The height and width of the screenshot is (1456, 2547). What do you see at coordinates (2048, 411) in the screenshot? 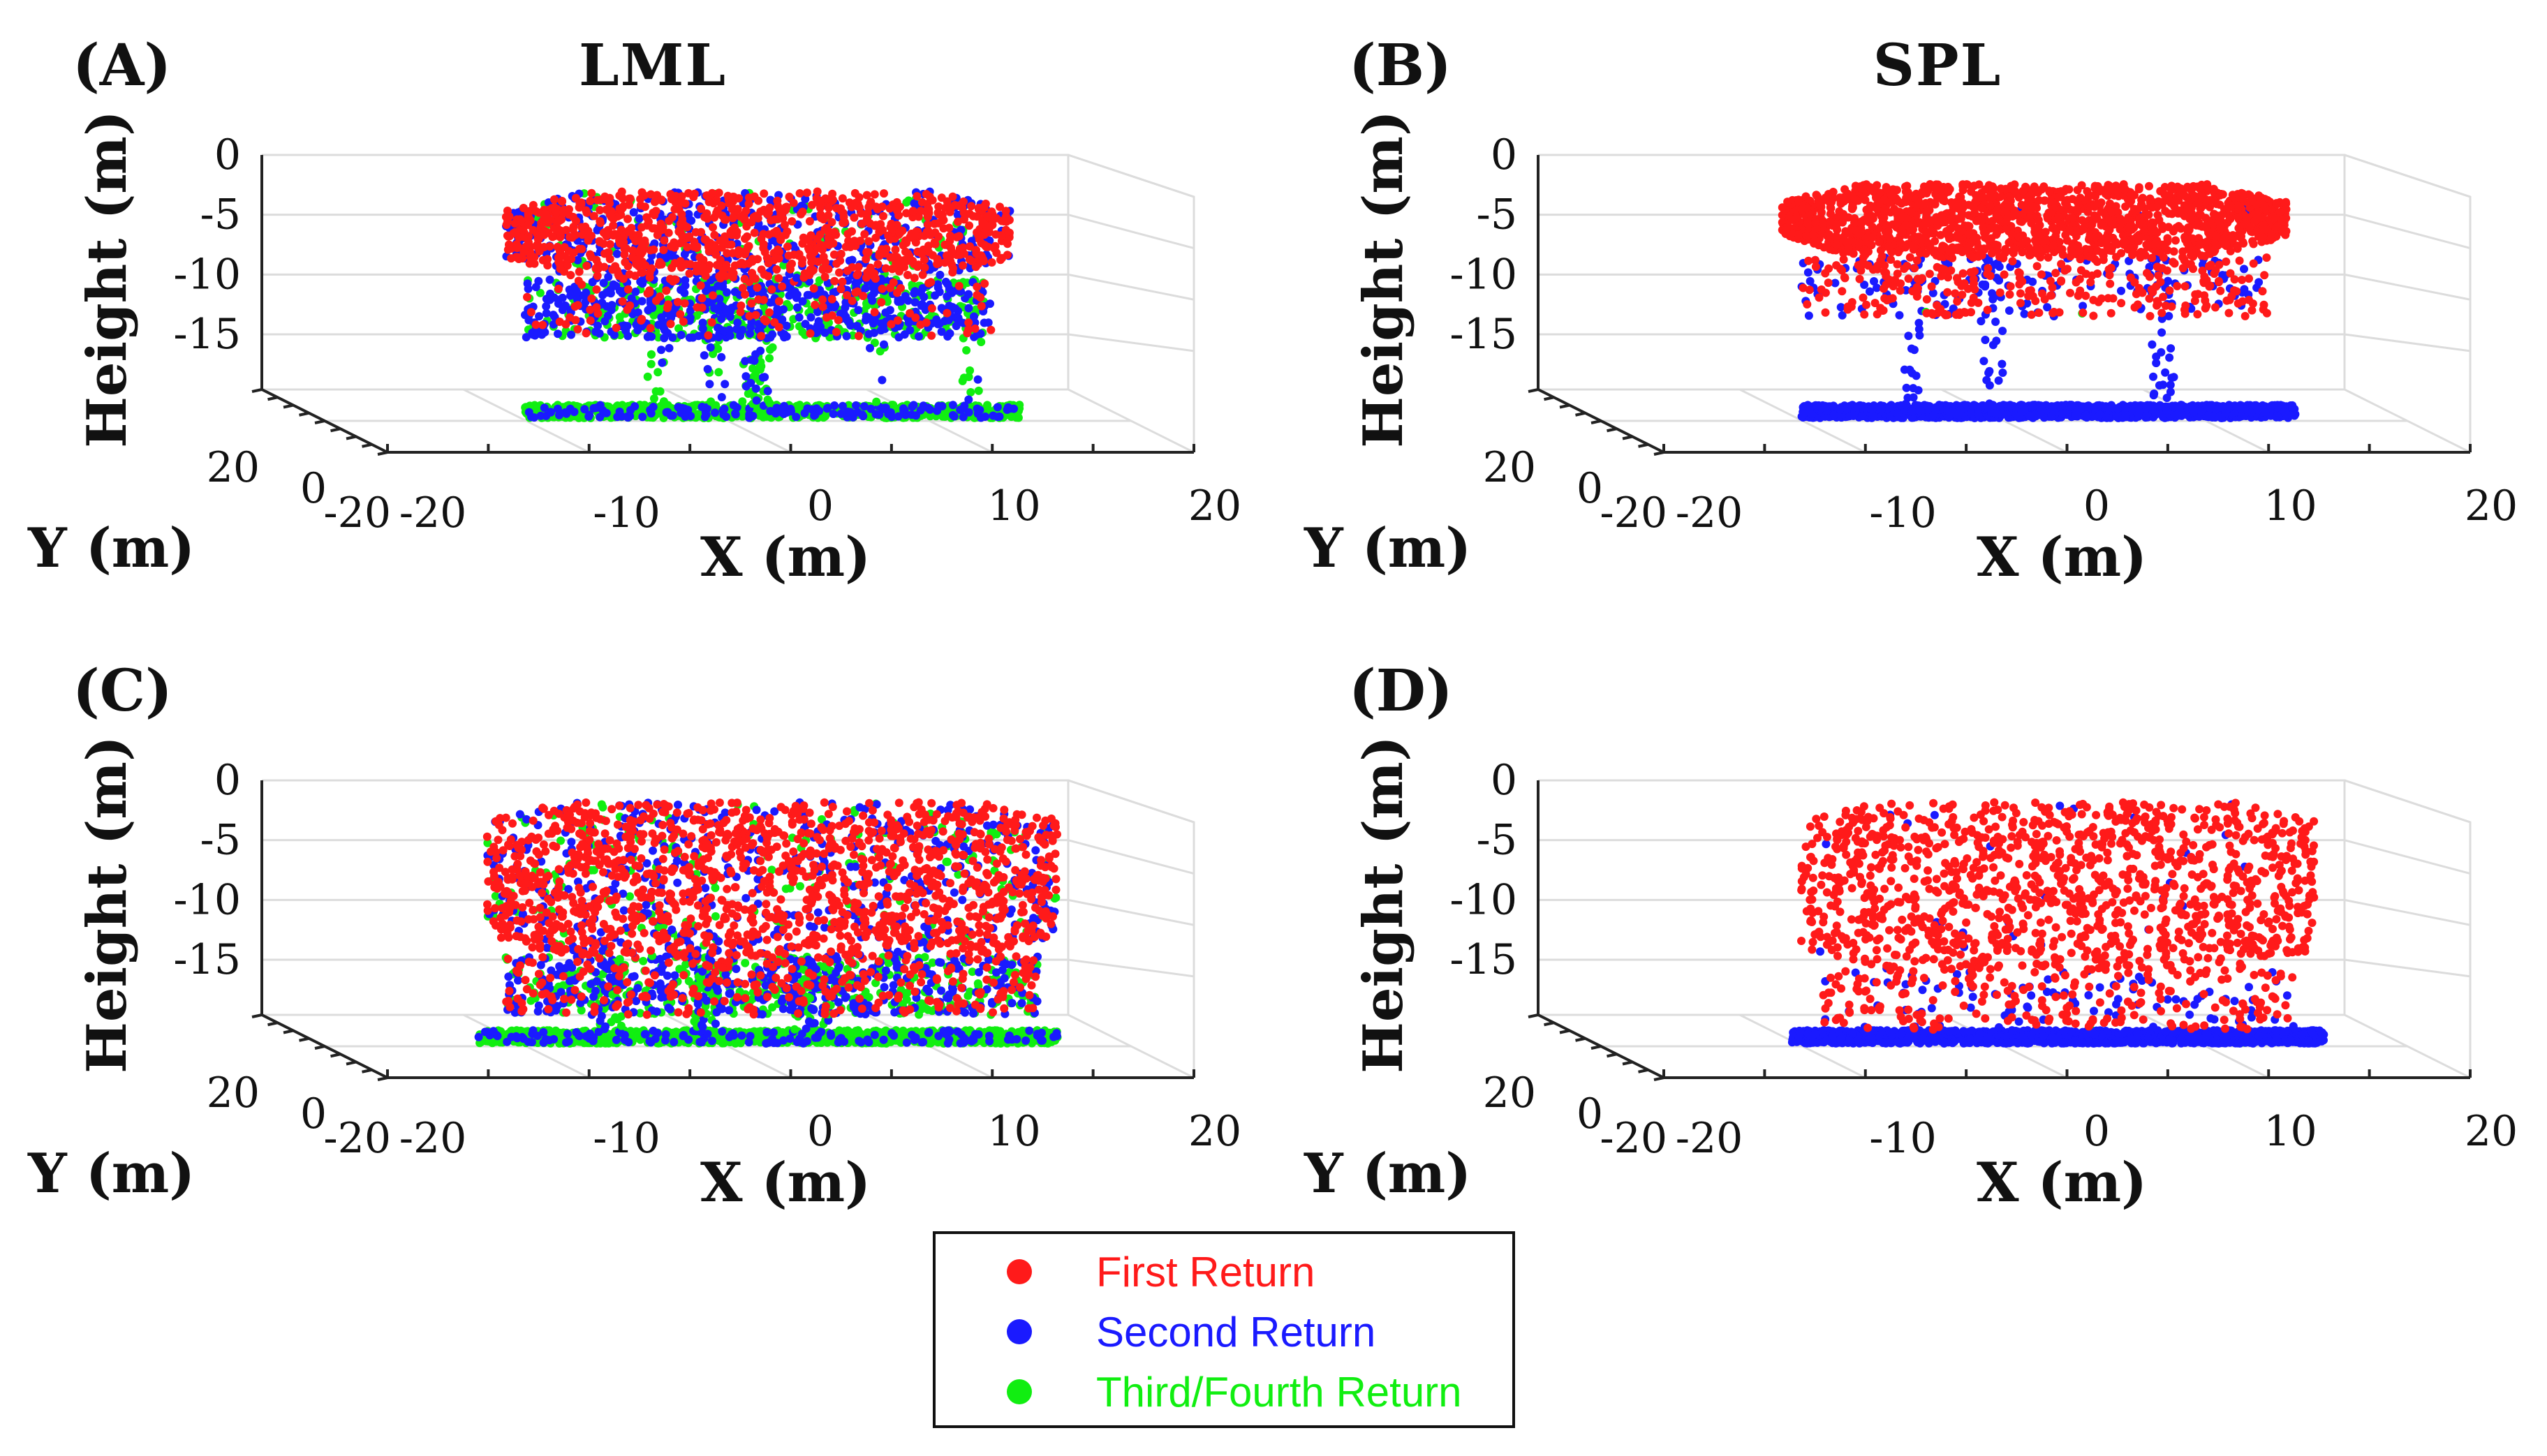
I see `series-second-return-ground` at bounding box center [2048, 411].